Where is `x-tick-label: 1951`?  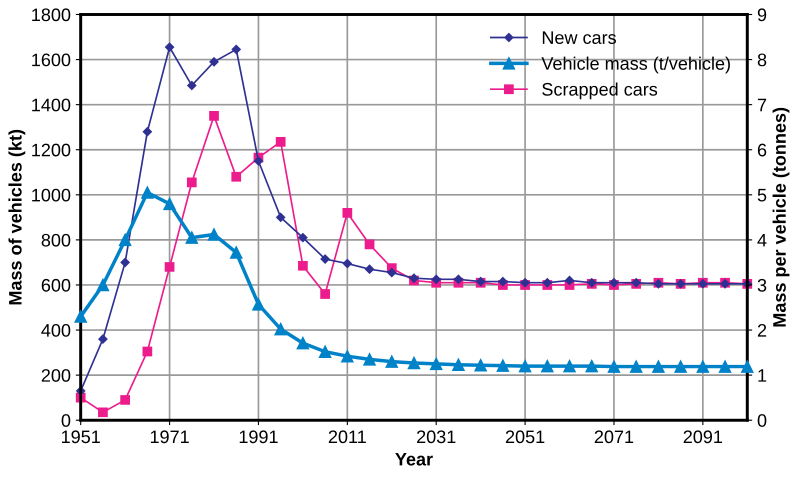 x-tick-label: 1951 is located at coordinates (81, 437).